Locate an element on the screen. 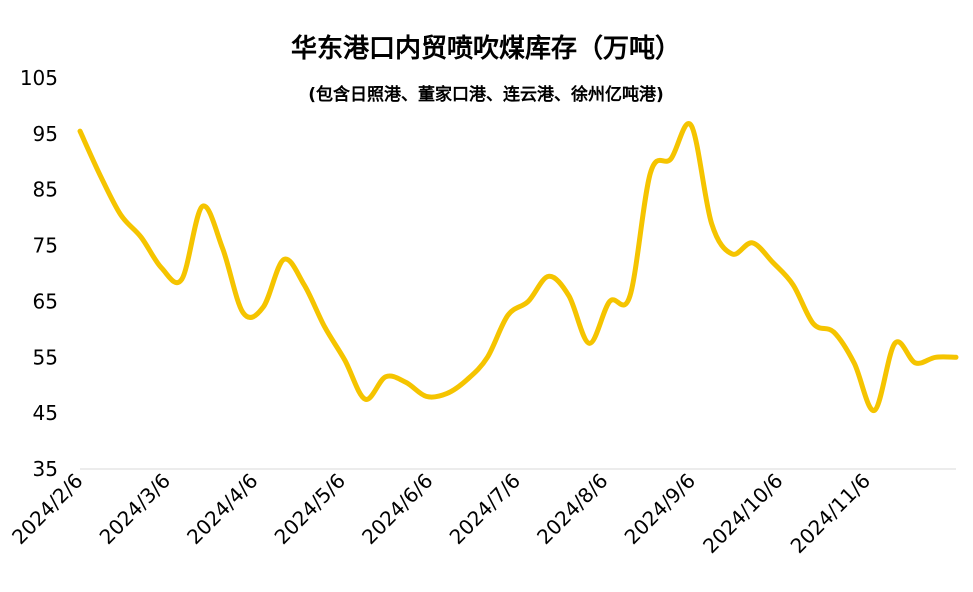 This screenshot has height=592, width=973. x-tick-label: 2024/10/6 is located at coordinates (742, 513).